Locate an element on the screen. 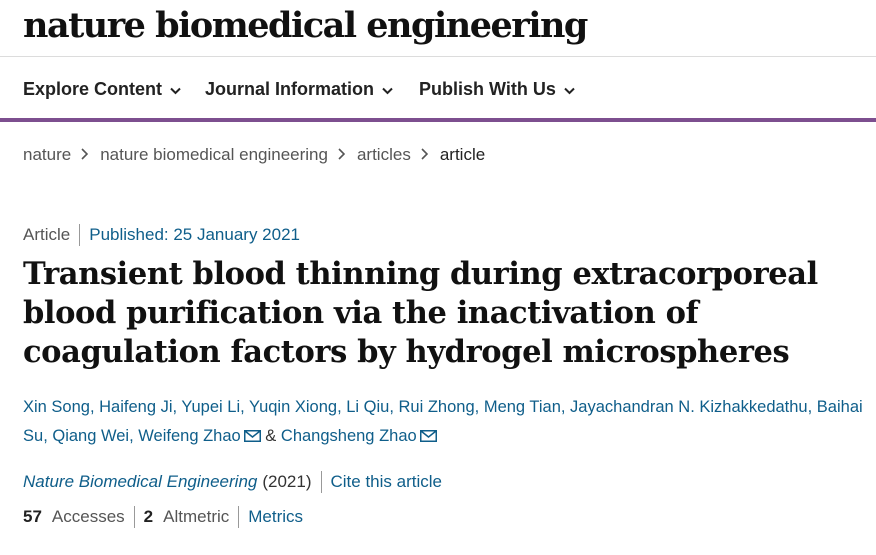  journal-logo: nature biomedical engineering is located at coordinates (305, 25).